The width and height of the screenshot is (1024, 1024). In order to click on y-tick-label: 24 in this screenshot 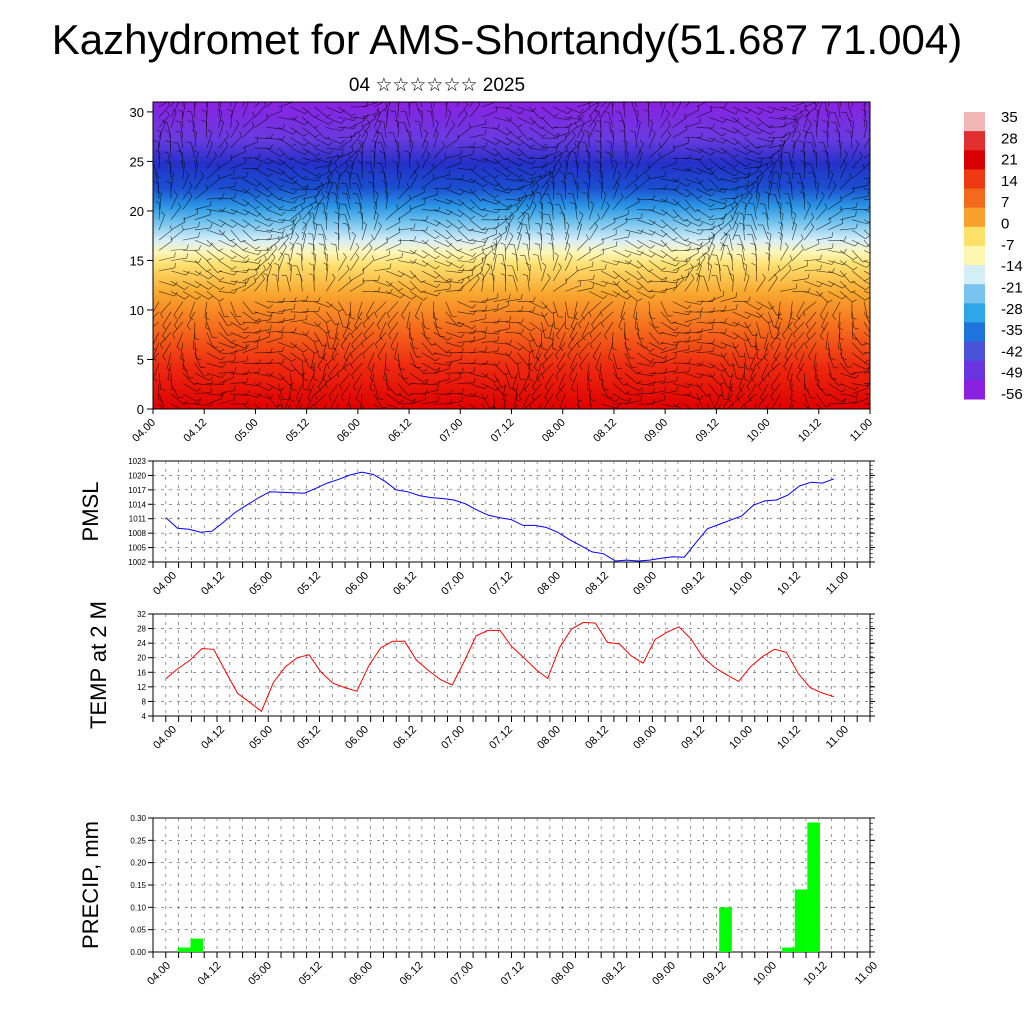, I will do `click(141, 643)`.